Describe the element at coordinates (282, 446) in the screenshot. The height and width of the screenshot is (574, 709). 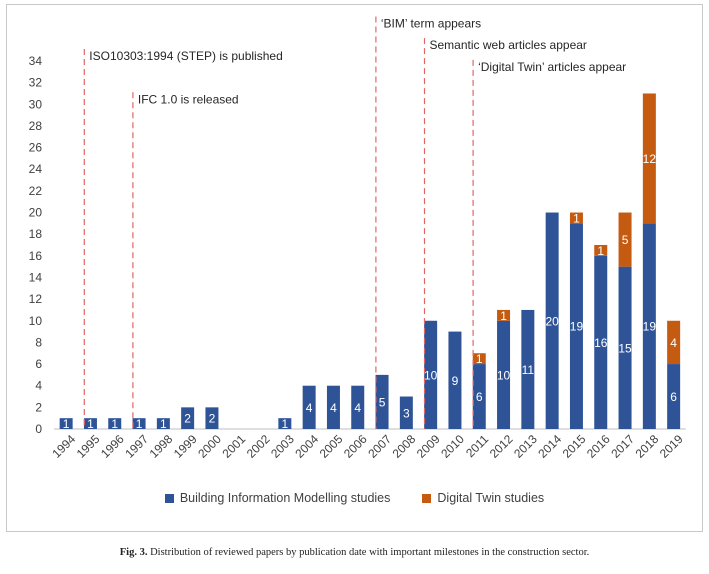
I see `x-tick-label: 2003` at that location.